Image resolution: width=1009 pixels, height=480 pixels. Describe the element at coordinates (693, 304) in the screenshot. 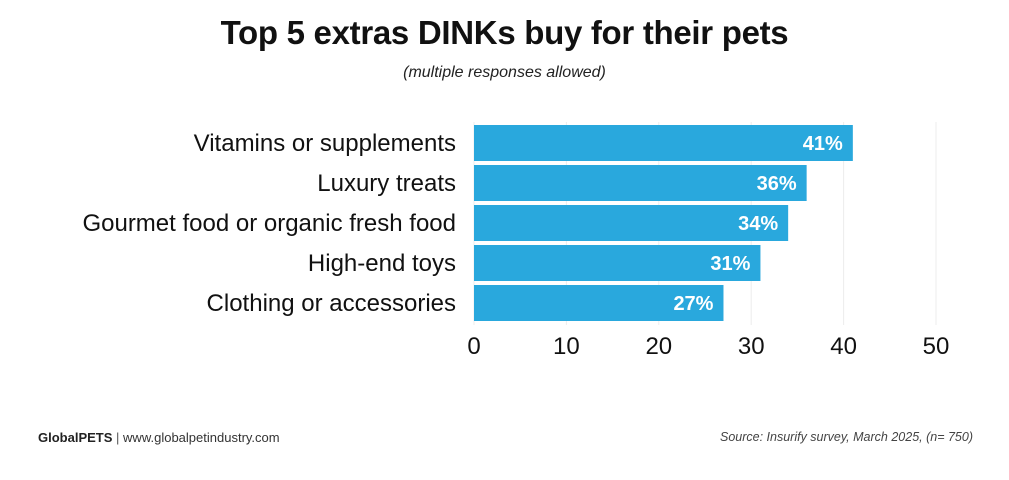

I see `value-label-4: 27%` at that location.